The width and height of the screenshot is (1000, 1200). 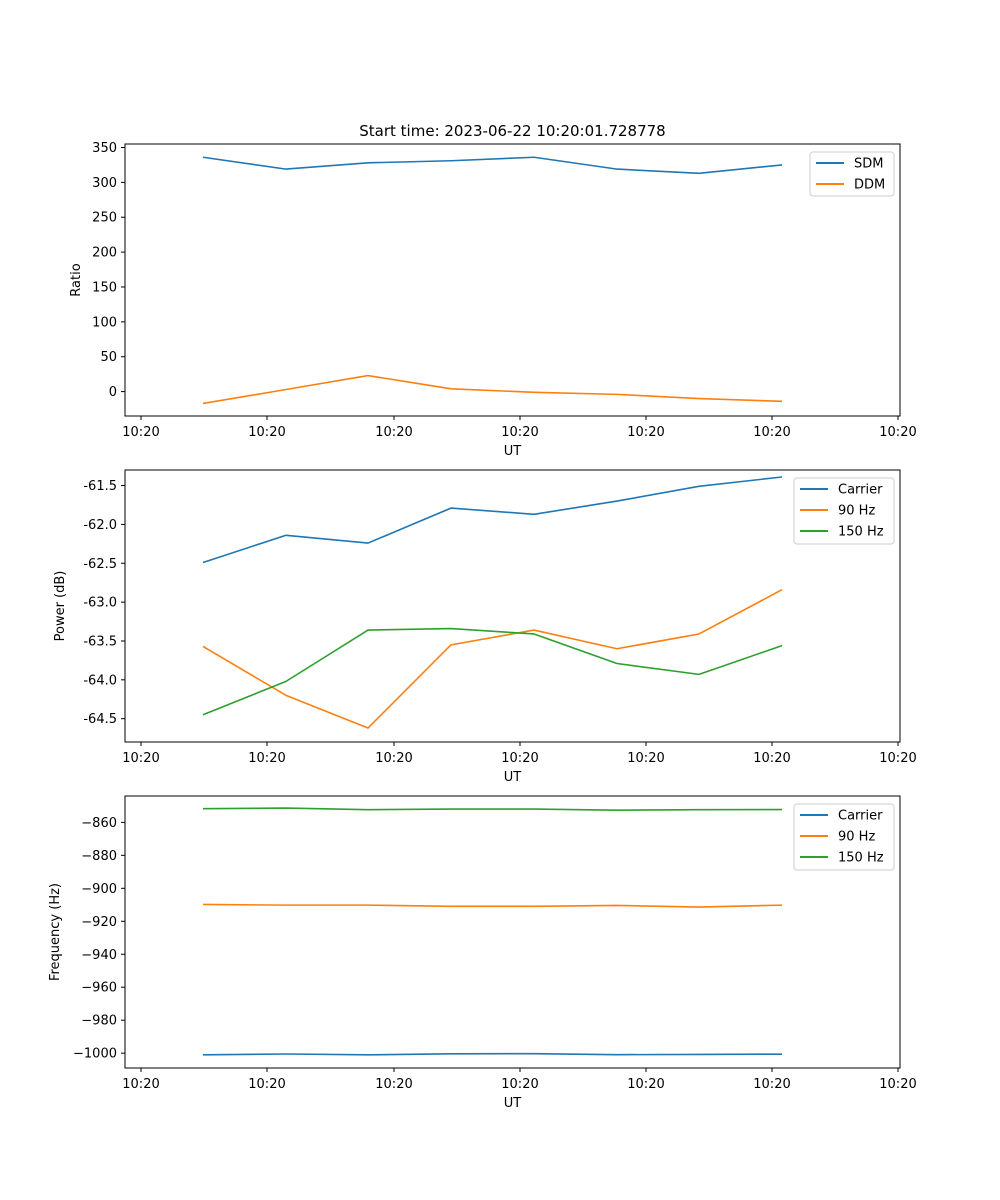 I want to click on legend-label: SDM, so click(x=868, y=164).